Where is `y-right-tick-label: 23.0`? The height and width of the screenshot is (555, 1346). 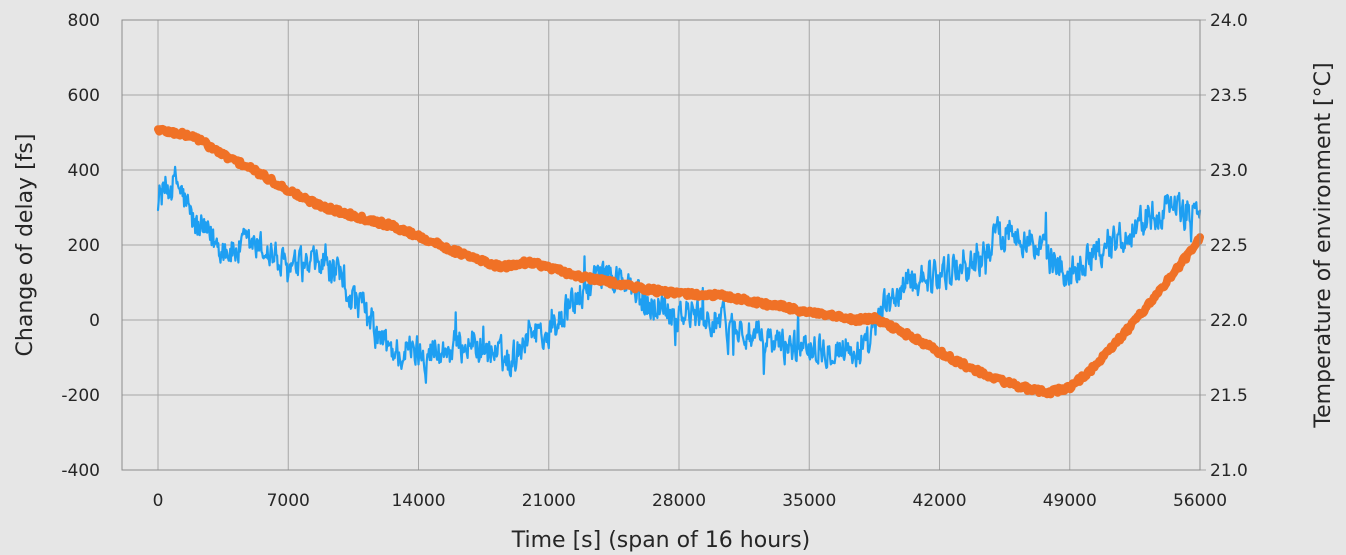
y-right-tick-label: 23.0 is located at coordinates (1229, 171).